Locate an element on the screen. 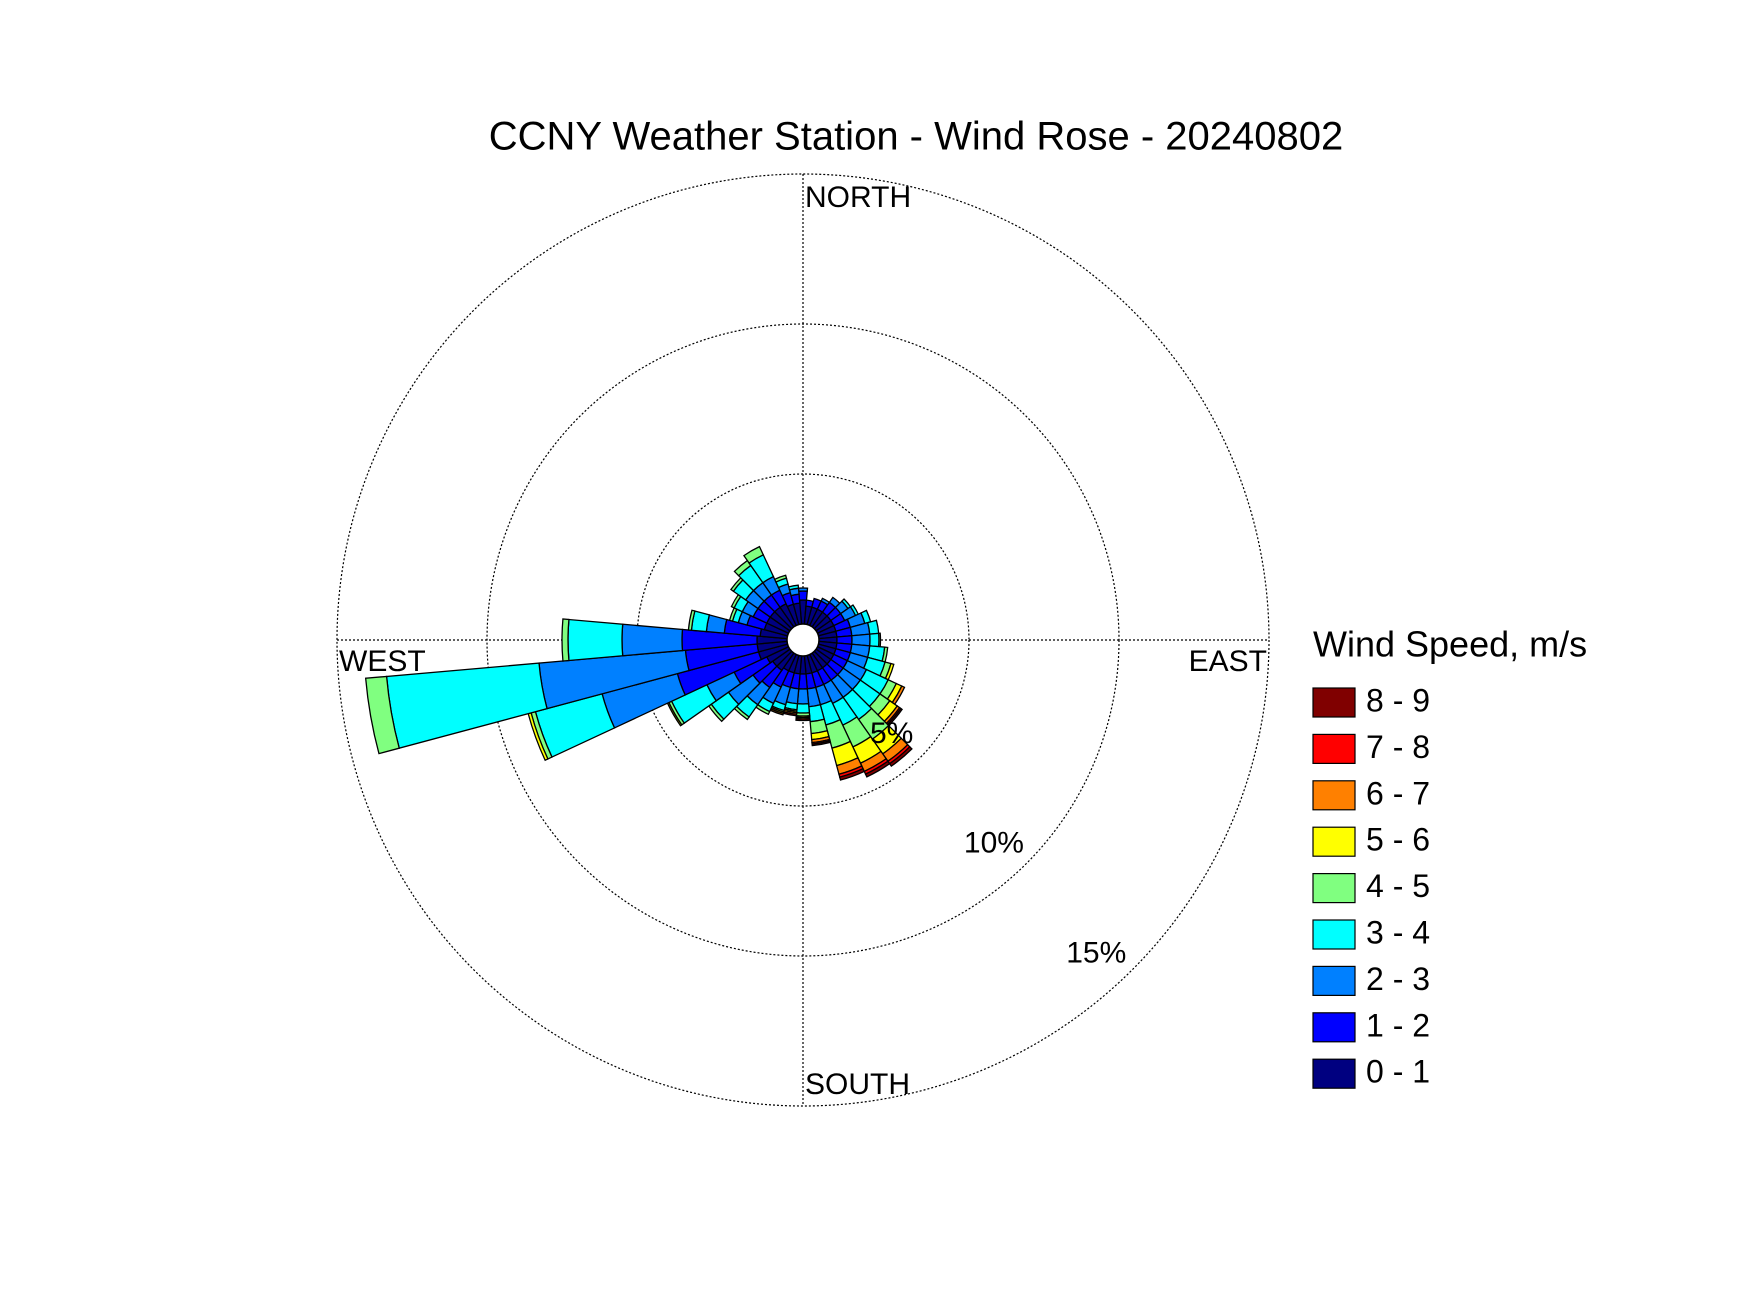 The height and width of the screenshot is (1313, 1750). ring-label: 5% is located at coordinates (891, 733).